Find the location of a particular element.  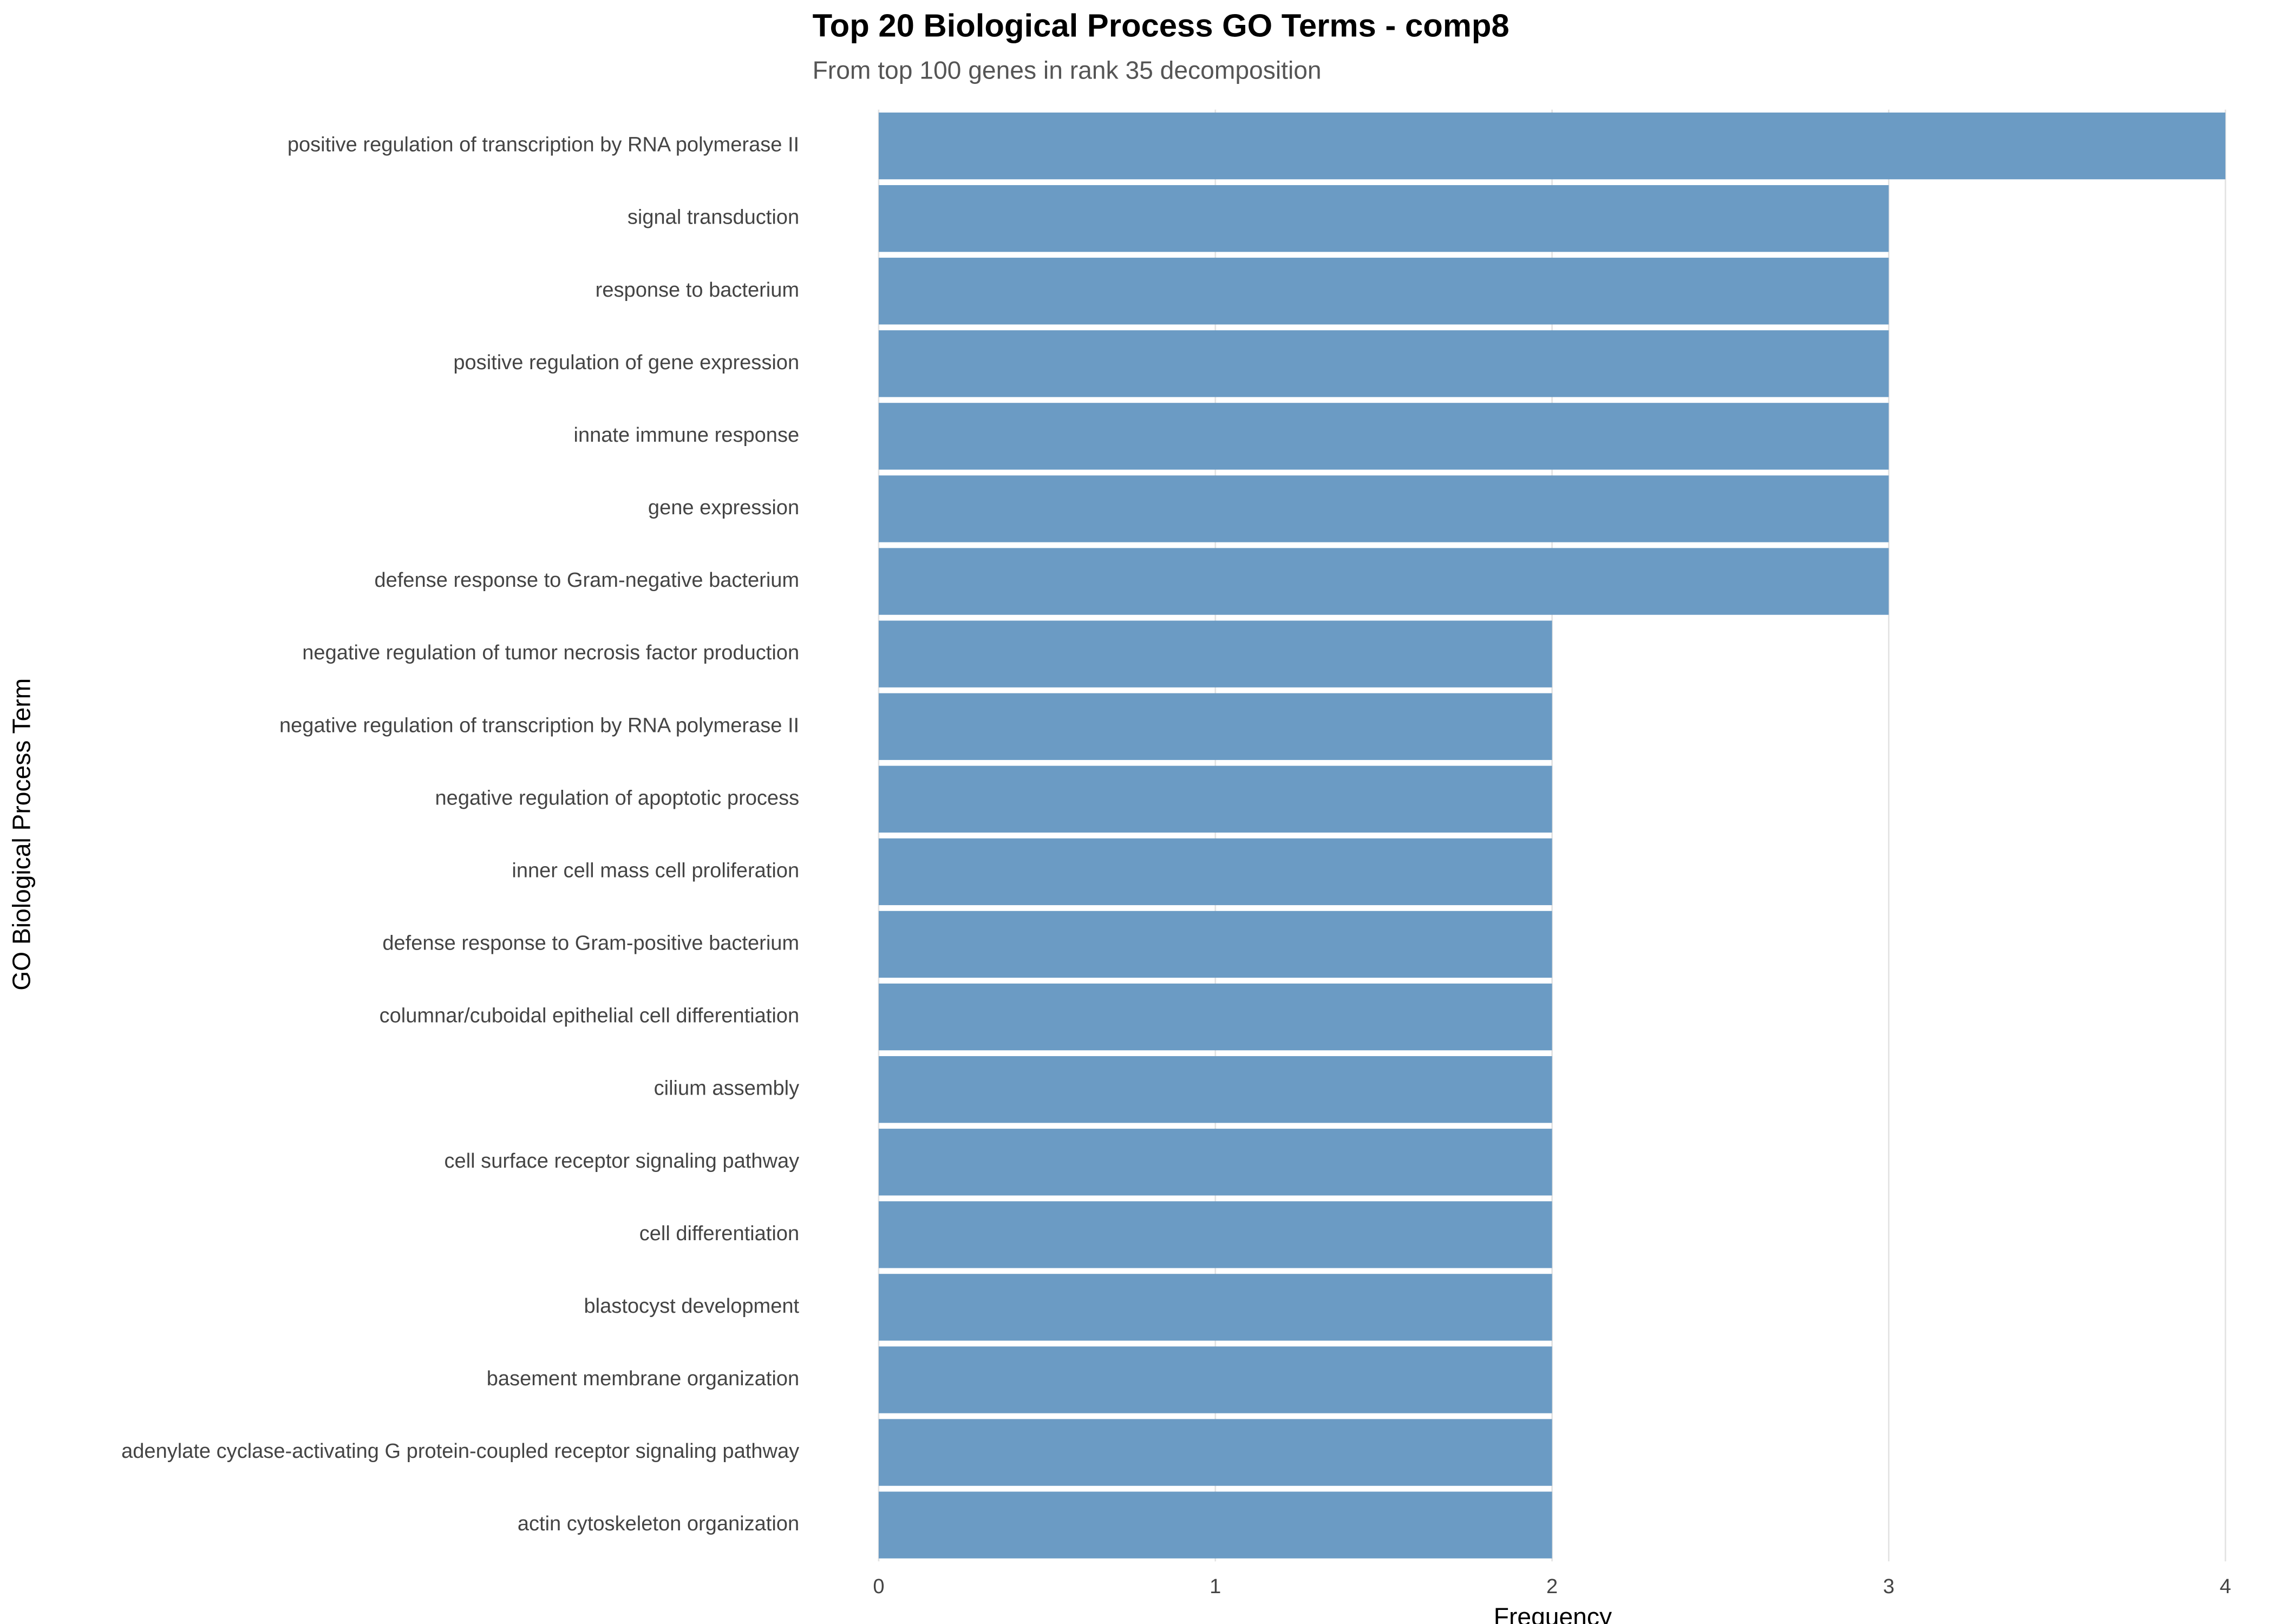

x-tick-label: 3 is located at coordinates (1889, 1587).